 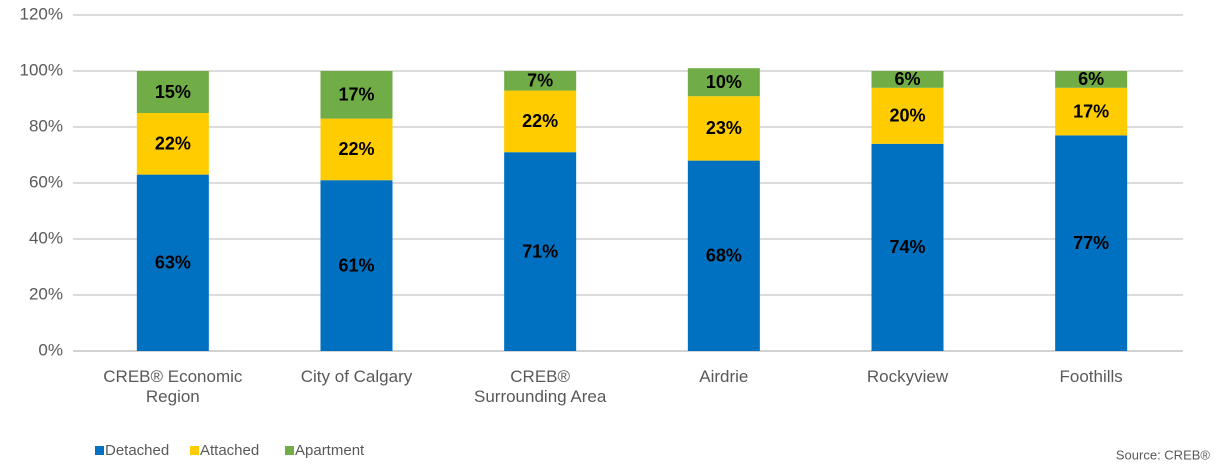 I want to click on x-tick-label: Foothills, so click(x=1091, y=376).